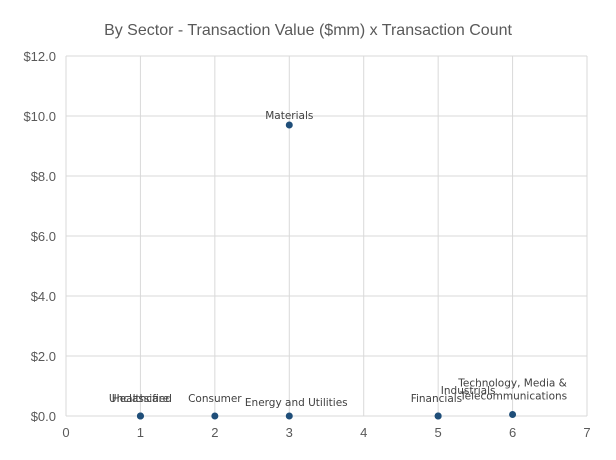 The height and width of the screenshot is (460, 616). I want to click on data-label: Energy and Utilities, so click(296, 403).